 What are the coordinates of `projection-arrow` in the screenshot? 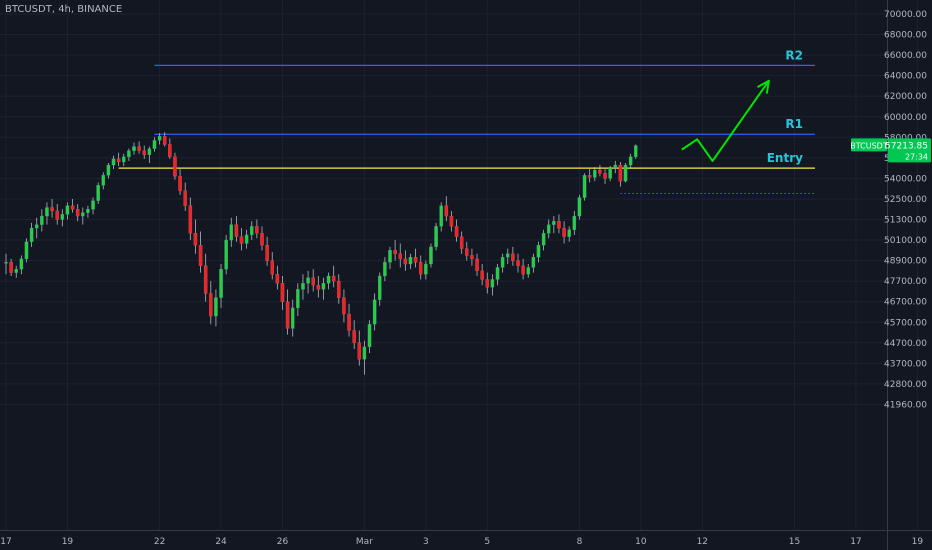 It's located at (725, 120).